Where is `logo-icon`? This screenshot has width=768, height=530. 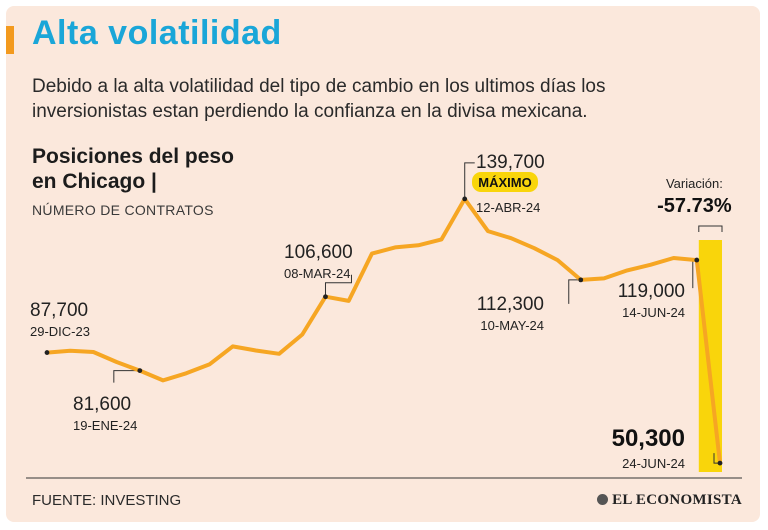 logo-icon is located at coordinates (603, 499).